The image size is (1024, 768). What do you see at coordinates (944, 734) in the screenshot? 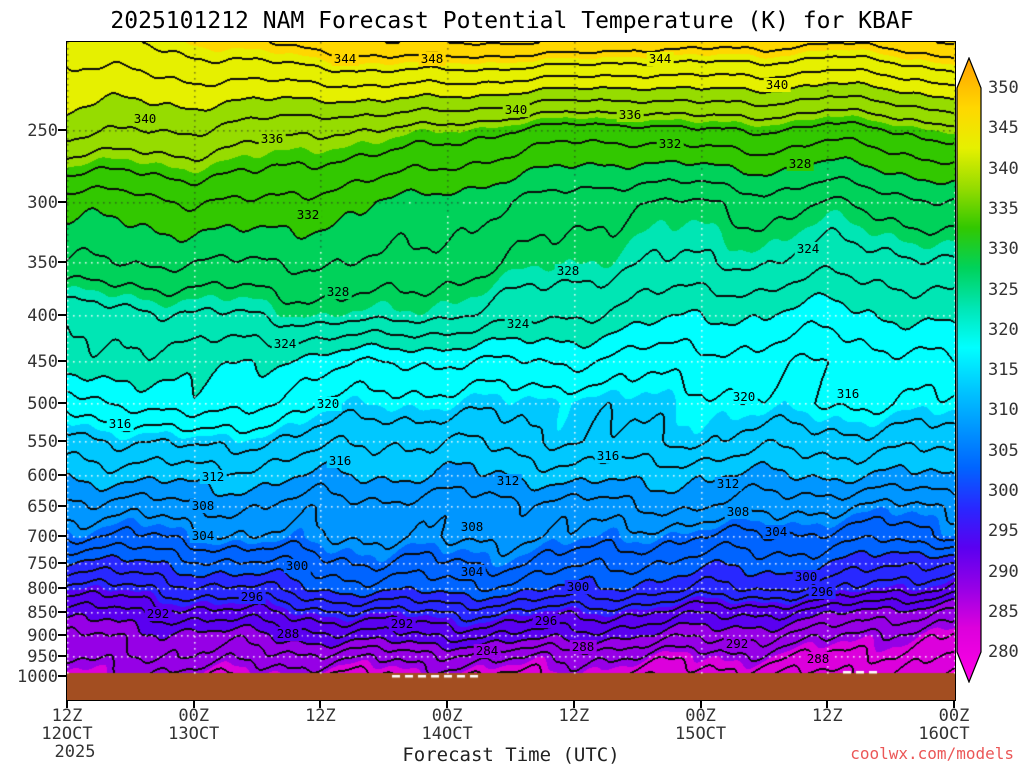
I see `x-axis-date-label: 16OCT` at bounding box center [944, 734].